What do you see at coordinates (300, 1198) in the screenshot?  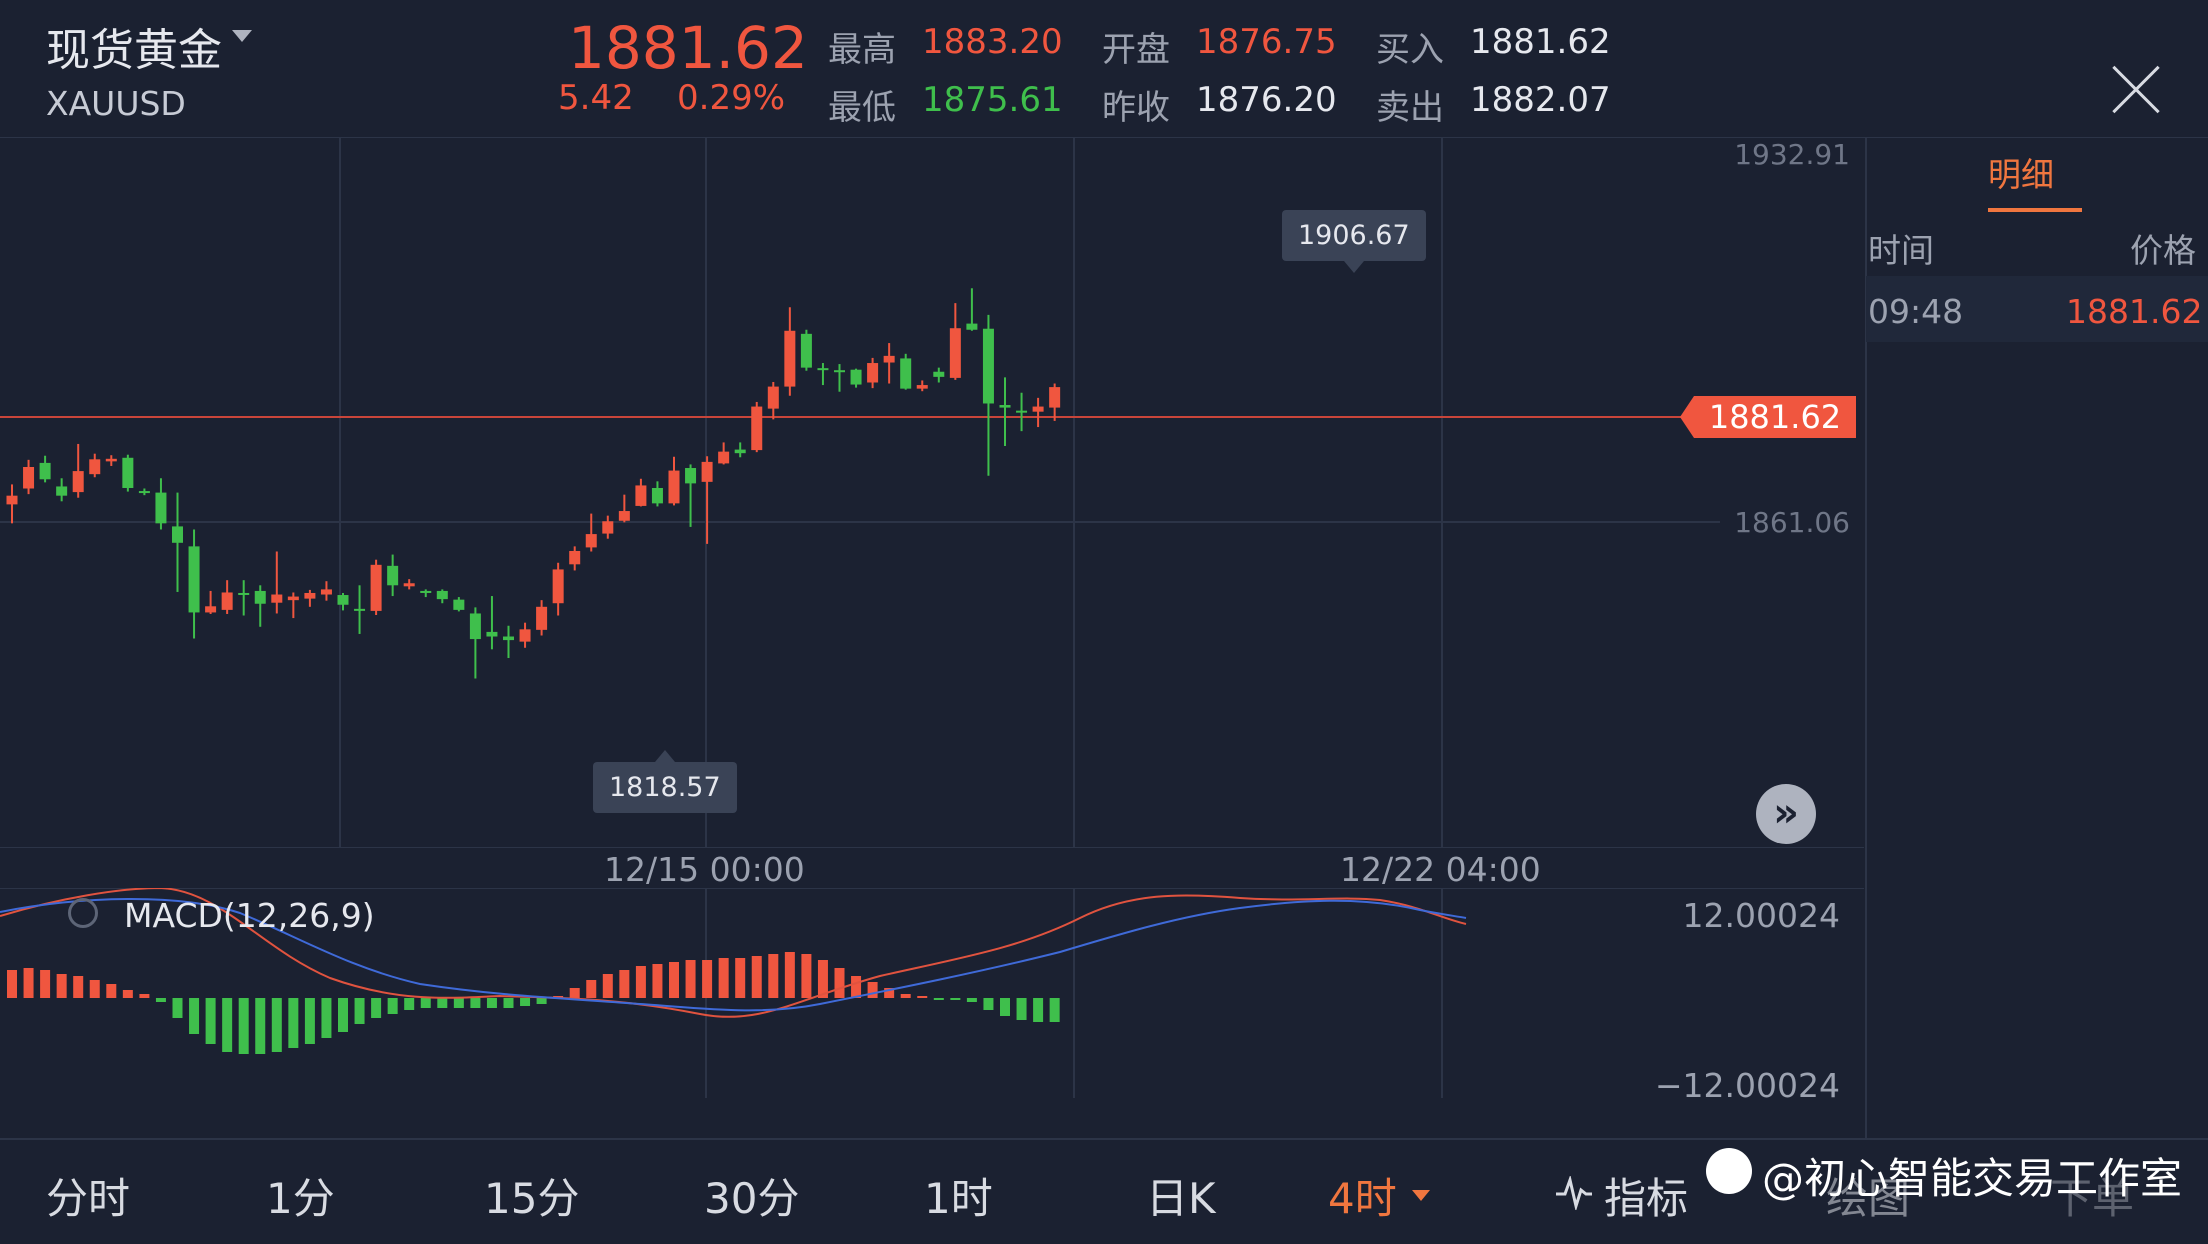 I see `tab-1min: 1分` at bounding box center [300, 1198].